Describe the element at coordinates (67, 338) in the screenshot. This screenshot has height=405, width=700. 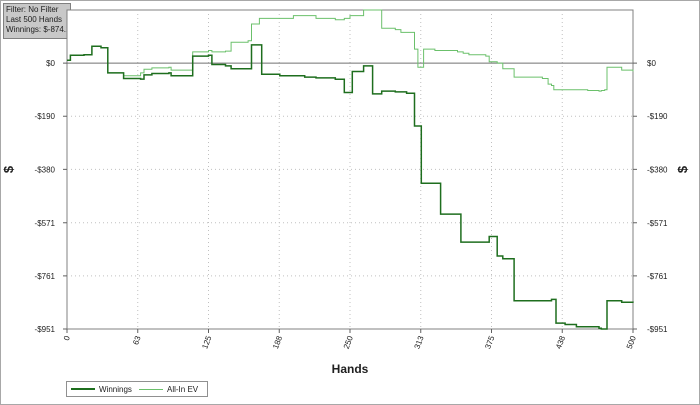
I see `x-tick-label: 0` at that location.